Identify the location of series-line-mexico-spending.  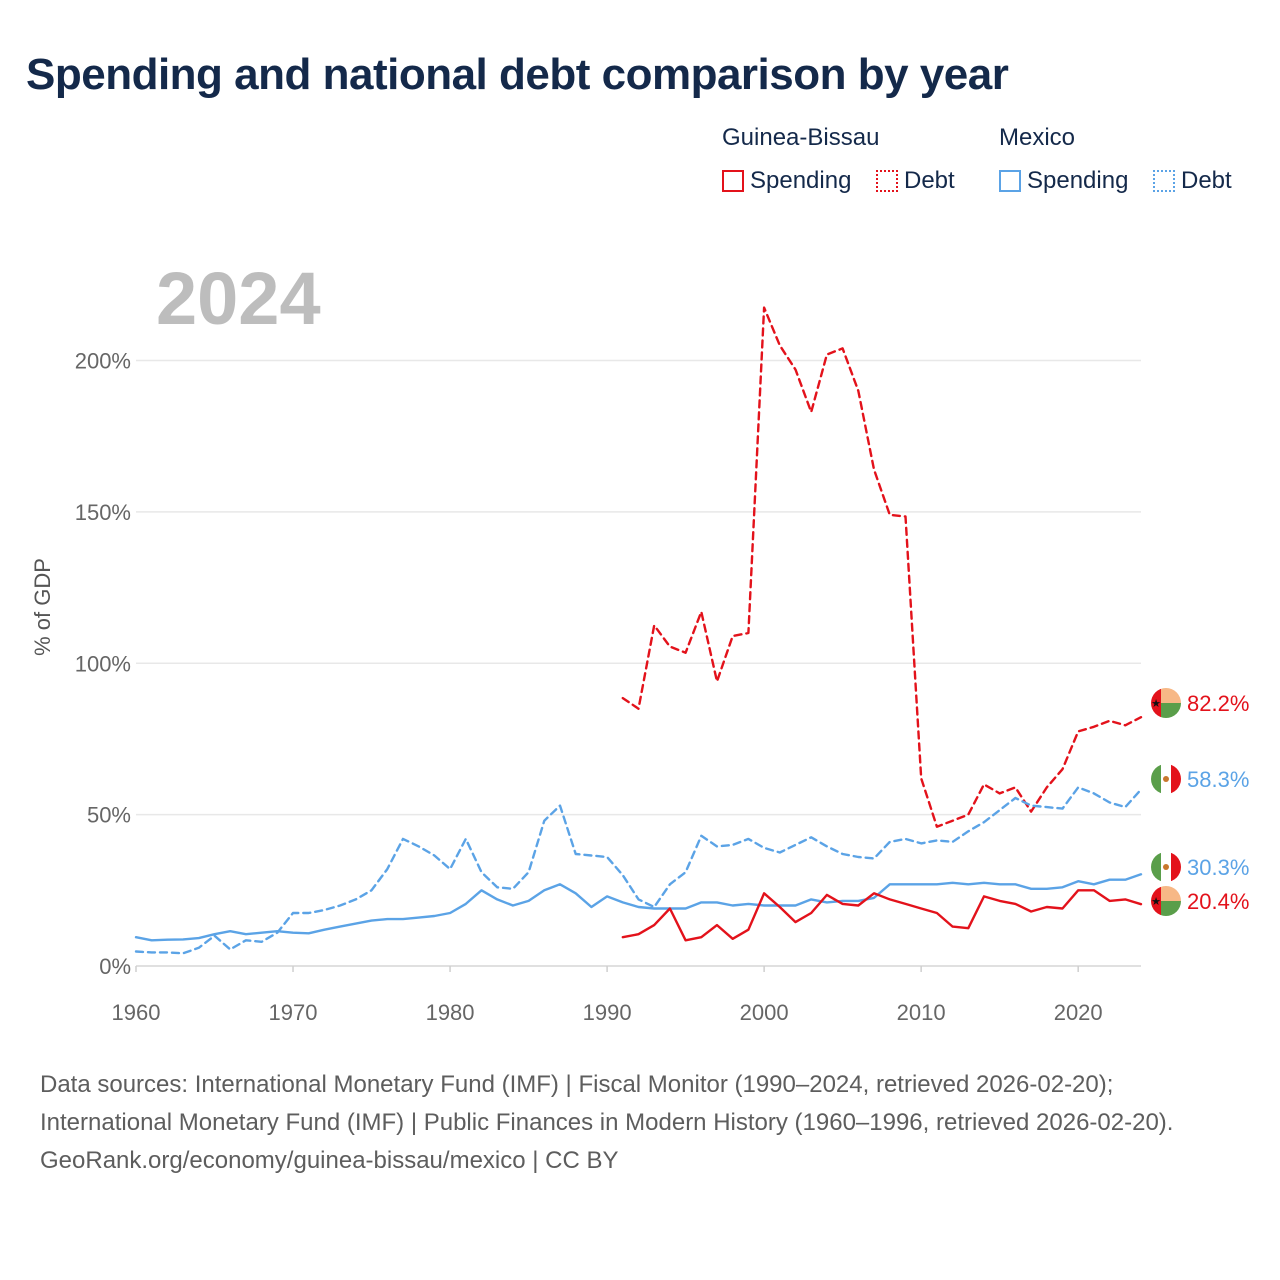
(638, 907).